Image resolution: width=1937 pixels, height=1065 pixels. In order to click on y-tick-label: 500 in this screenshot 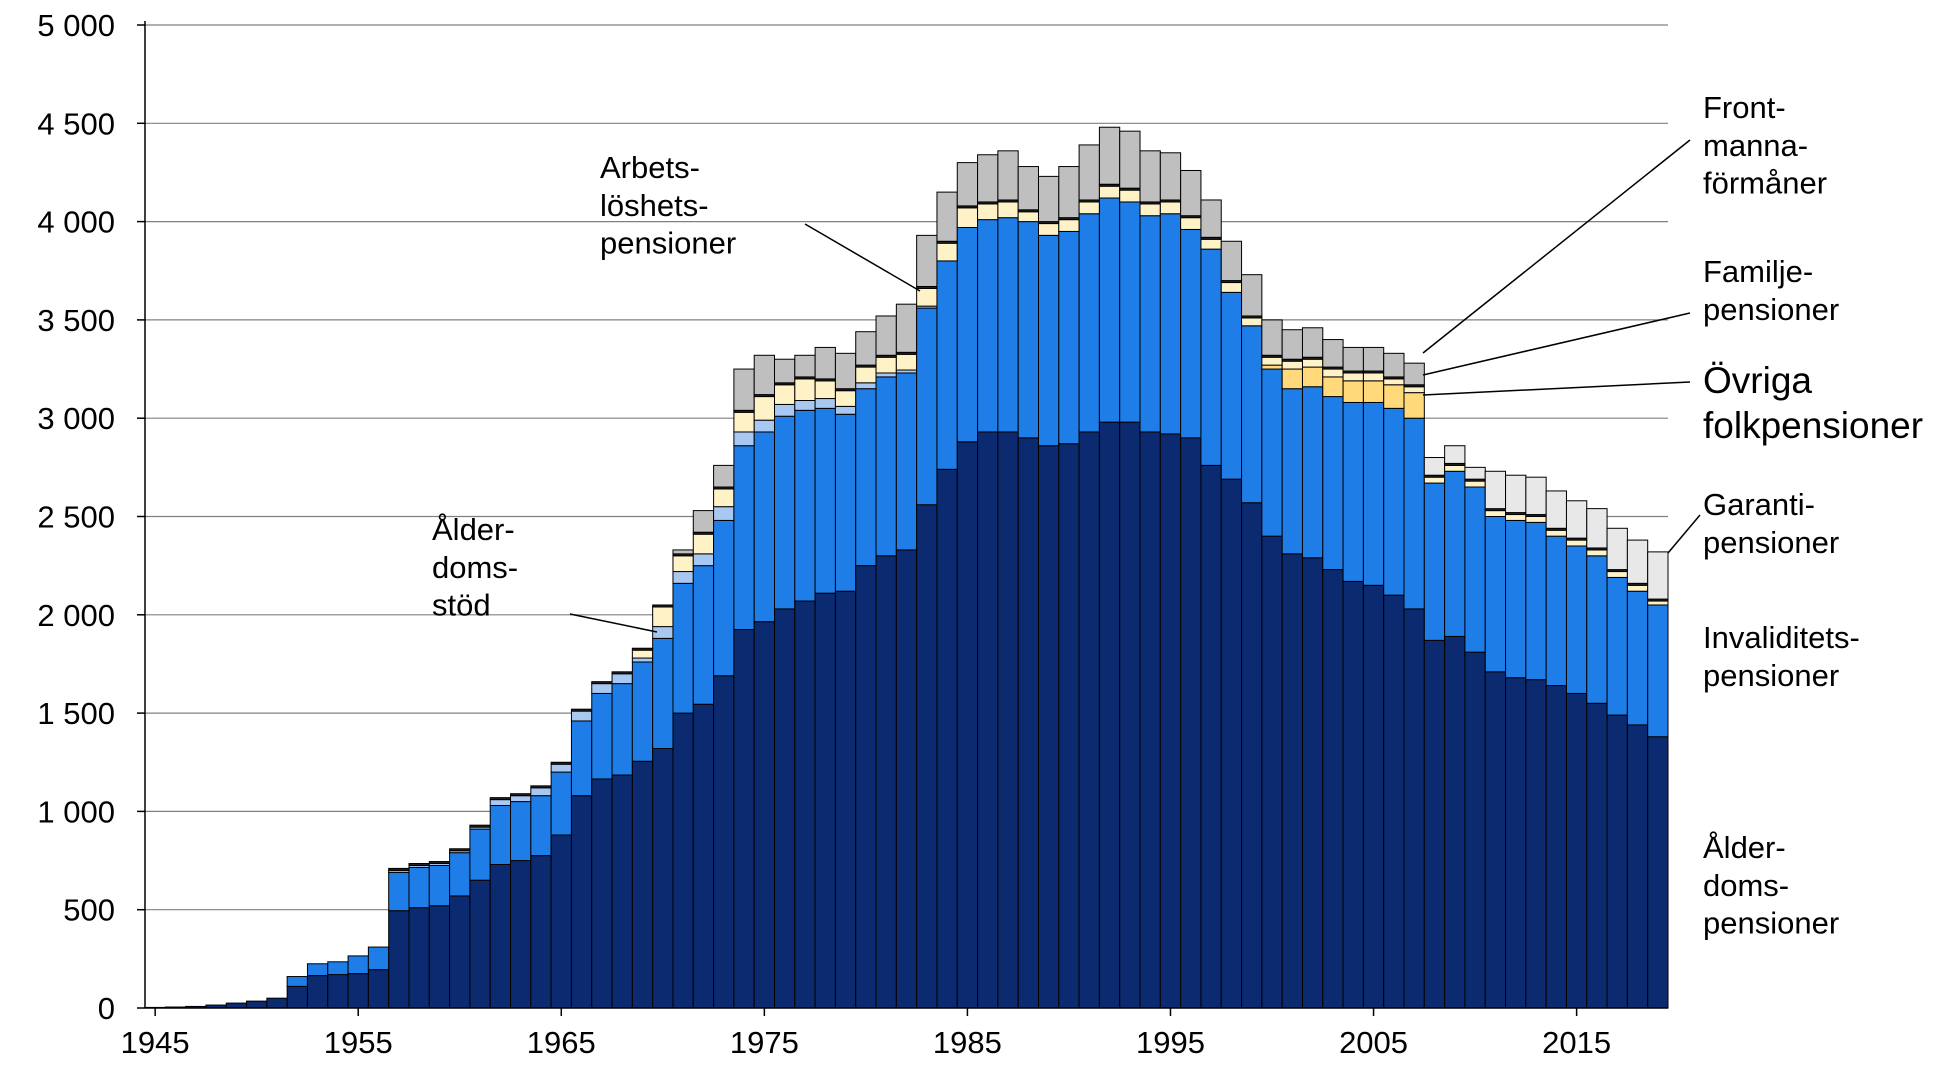, I will do `click(89, 910)`.